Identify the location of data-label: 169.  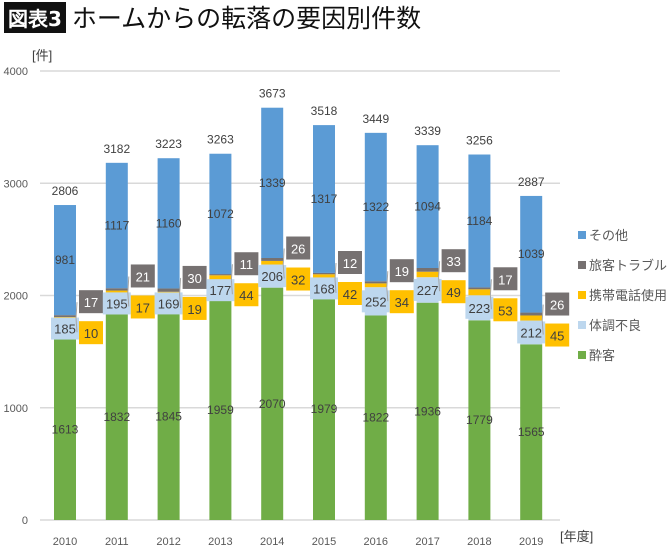
(169, 303).